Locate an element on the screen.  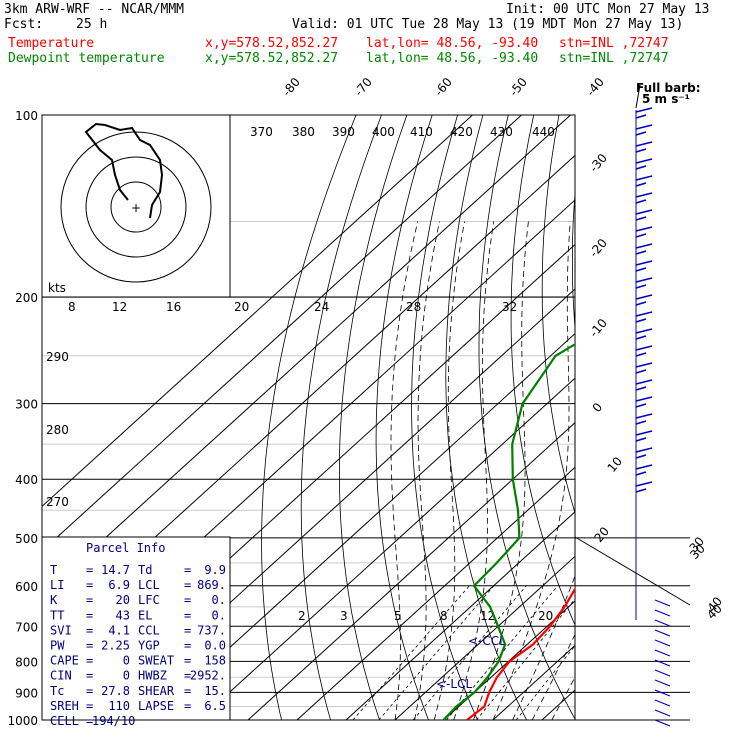
theta-label: 420 is located at coordinates (461, 132).